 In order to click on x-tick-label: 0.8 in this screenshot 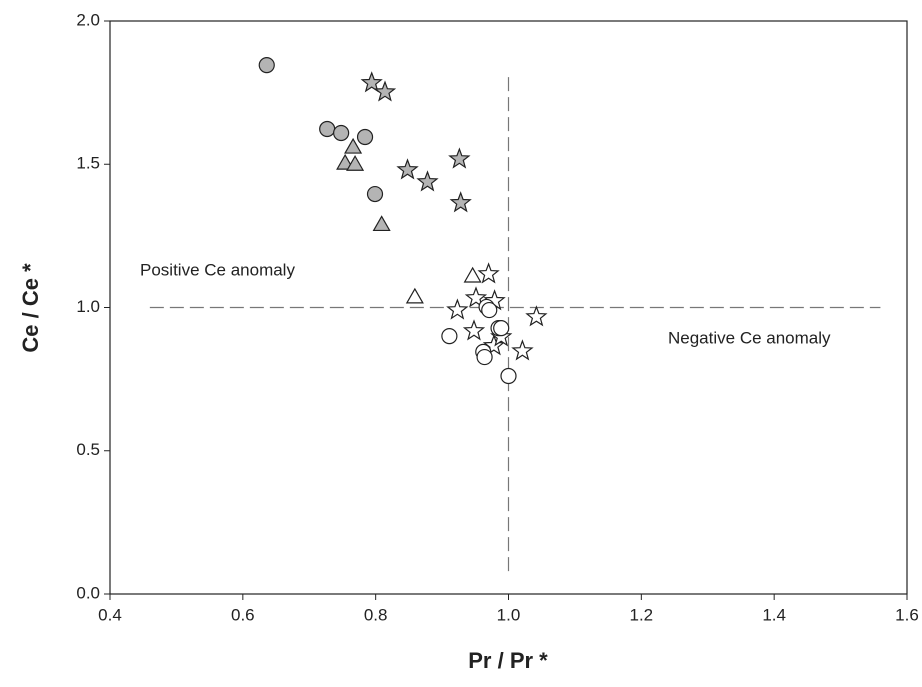, I will do `click(376, 614)`.